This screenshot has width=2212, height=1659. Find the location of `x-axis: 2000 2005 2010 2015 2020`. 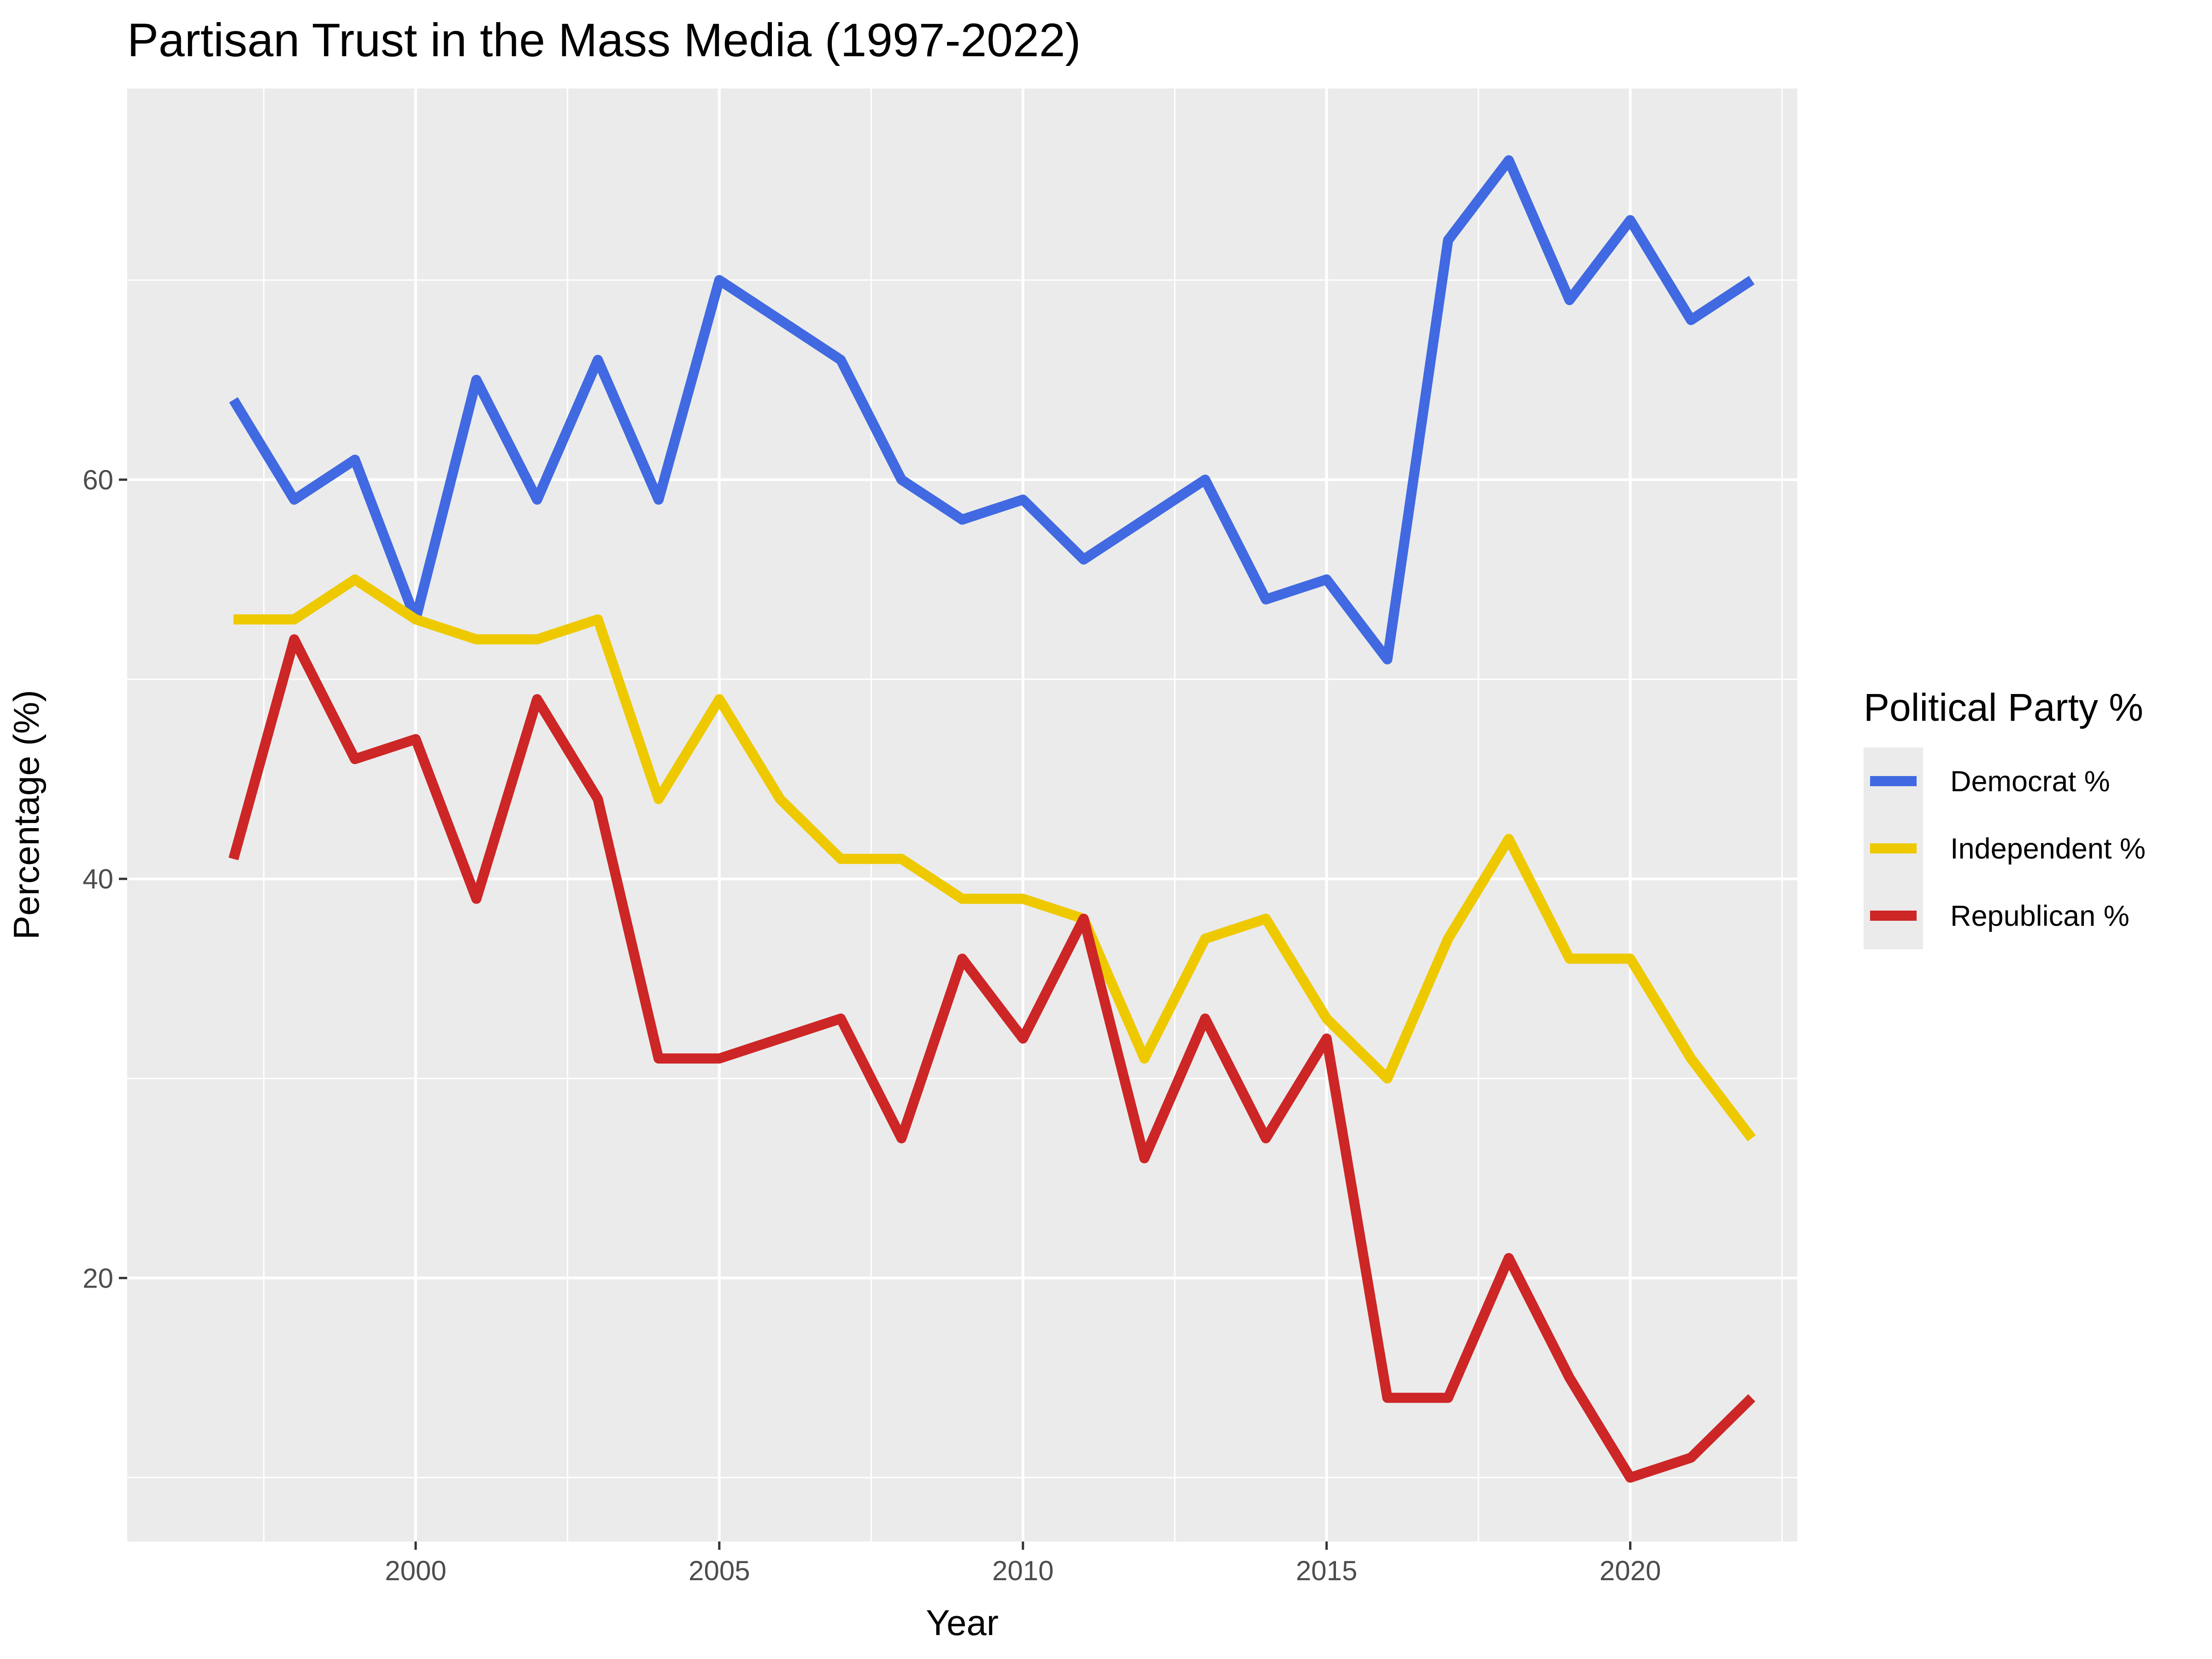

x-axis: 2000 2005 2010 2015 2020 is located at coordinates (1023, 1563).